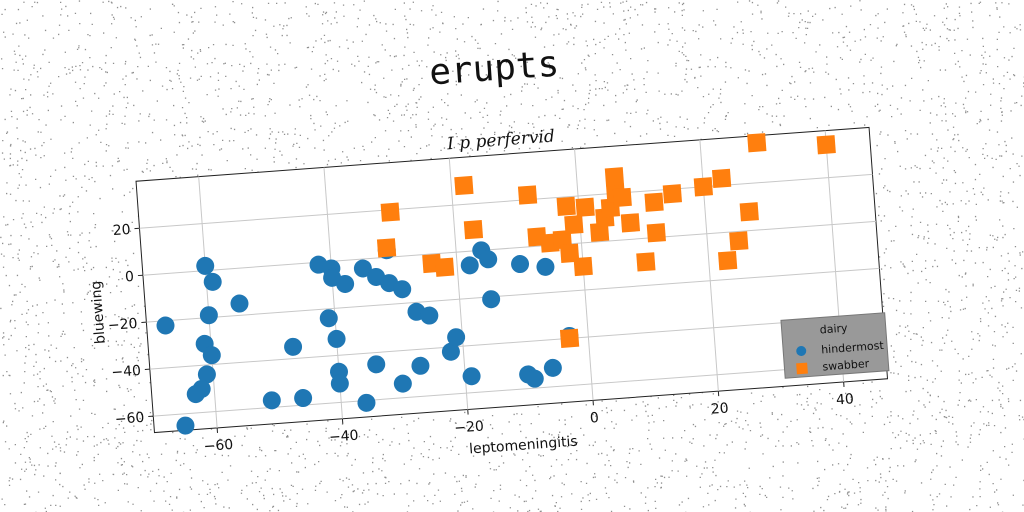 This screenshot has height=512, width=1024. I want to click on x-tick-label: −60, so click(218, 446).